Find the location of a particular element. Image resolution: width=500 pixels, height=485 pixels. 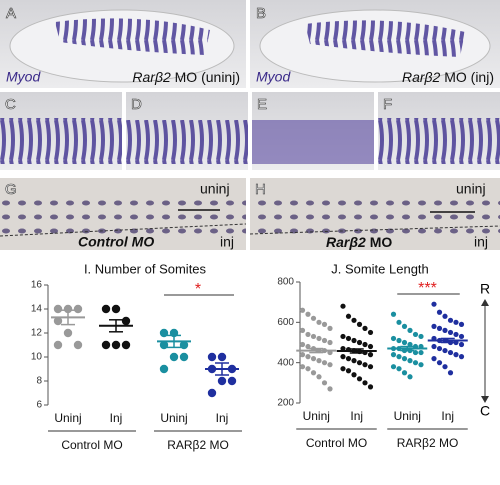

panel-letter: E is located at coordinates (262, 104).